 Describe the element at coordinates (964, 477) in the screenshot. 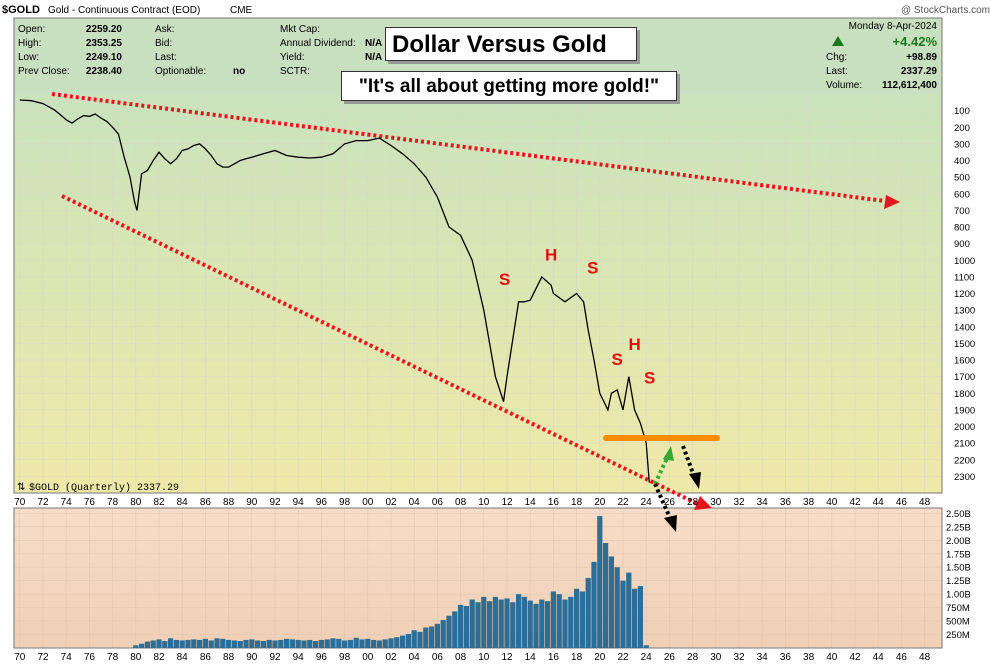

I see `price-tick-label: 2300` at that location.